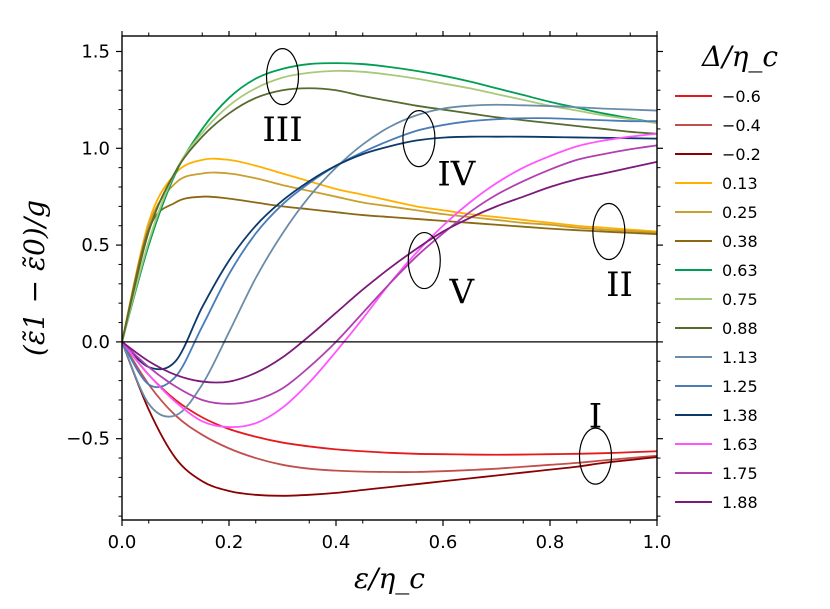 This screenshot has width=830, height=609. I want to click on legend-label: 0.38, so click(740, 241).